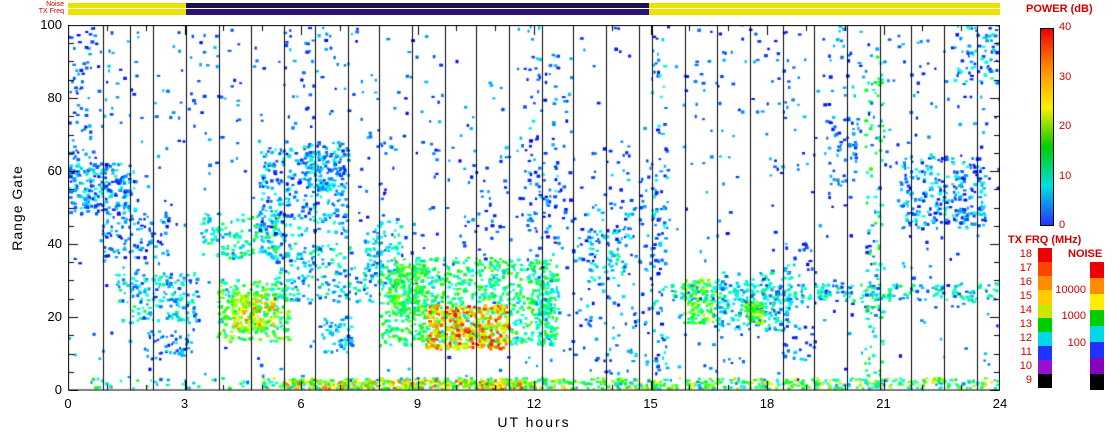  What do you see at coordinates (1028, 380) in the screenshot?
I see `txfrq-colorbar-tick-label: 9` at bounding box center [1028, 380].